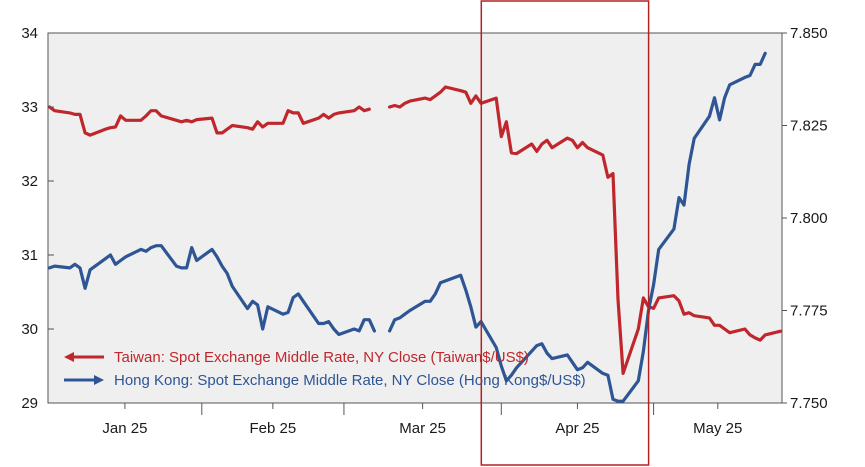 The width and height of the screenshot is (865, 467). What do you see at coordinates (69, 357) in the screenshot?
I see `legend-arrow-left-icon` at bounding box center [69, 357].